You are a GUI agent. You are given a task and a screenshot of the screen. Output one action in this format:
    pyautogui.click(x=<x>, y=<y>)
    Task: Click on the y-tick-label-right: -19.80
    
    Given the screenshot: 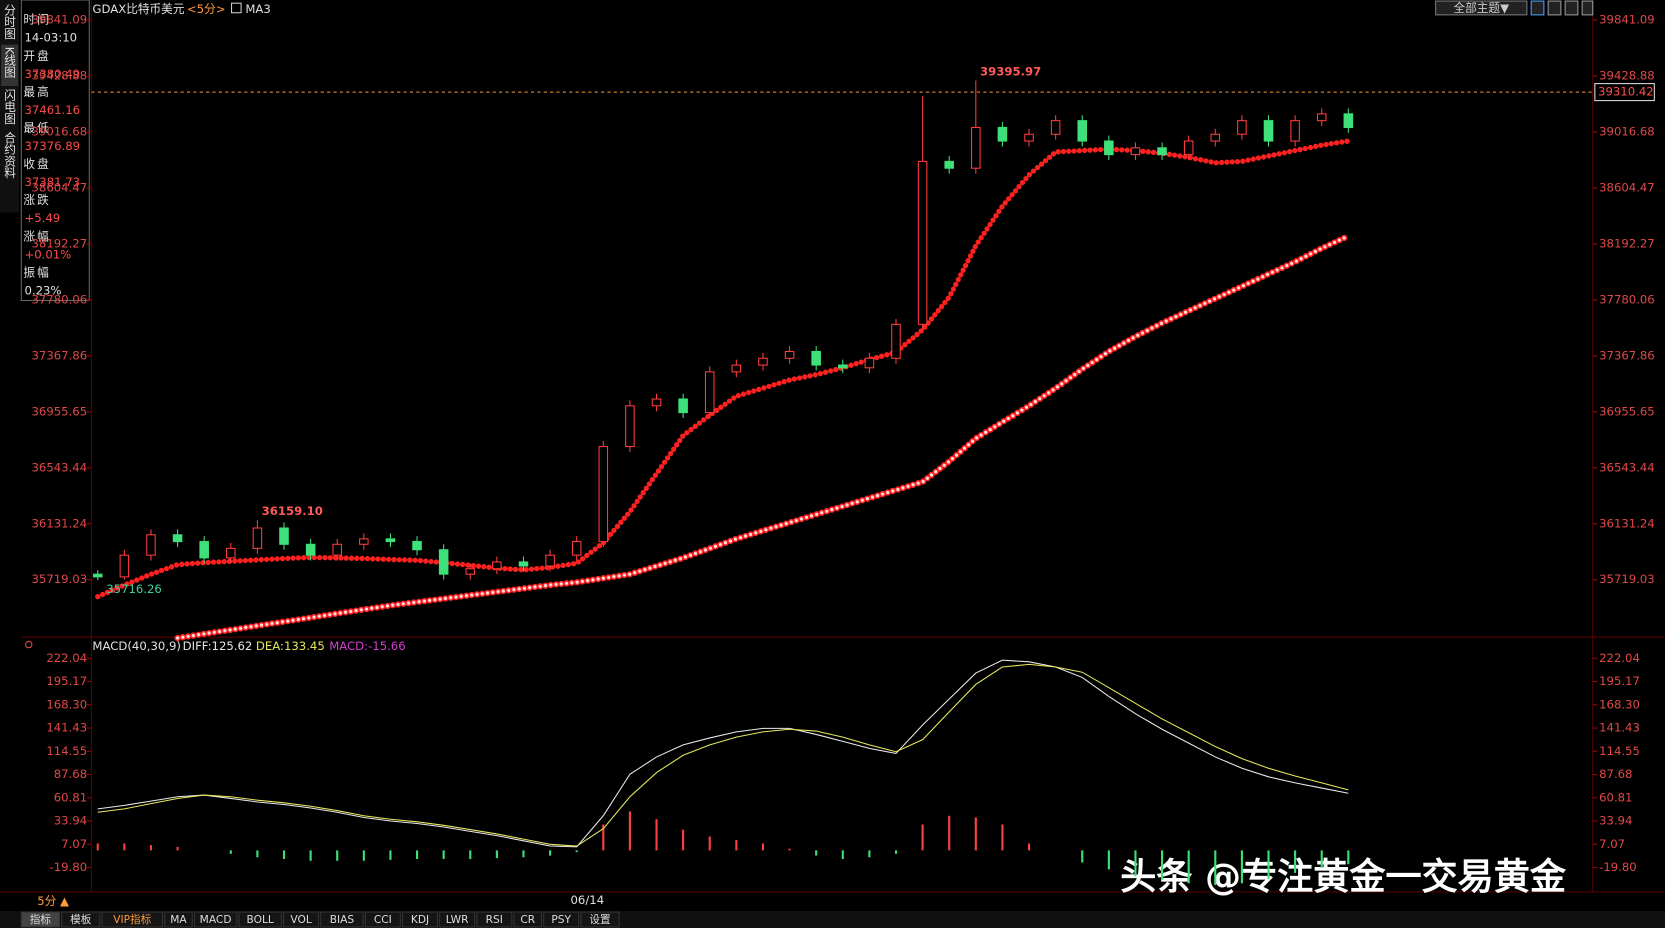 What is the action you would take?
    pyautogui.click(x=1618, y=867)
    